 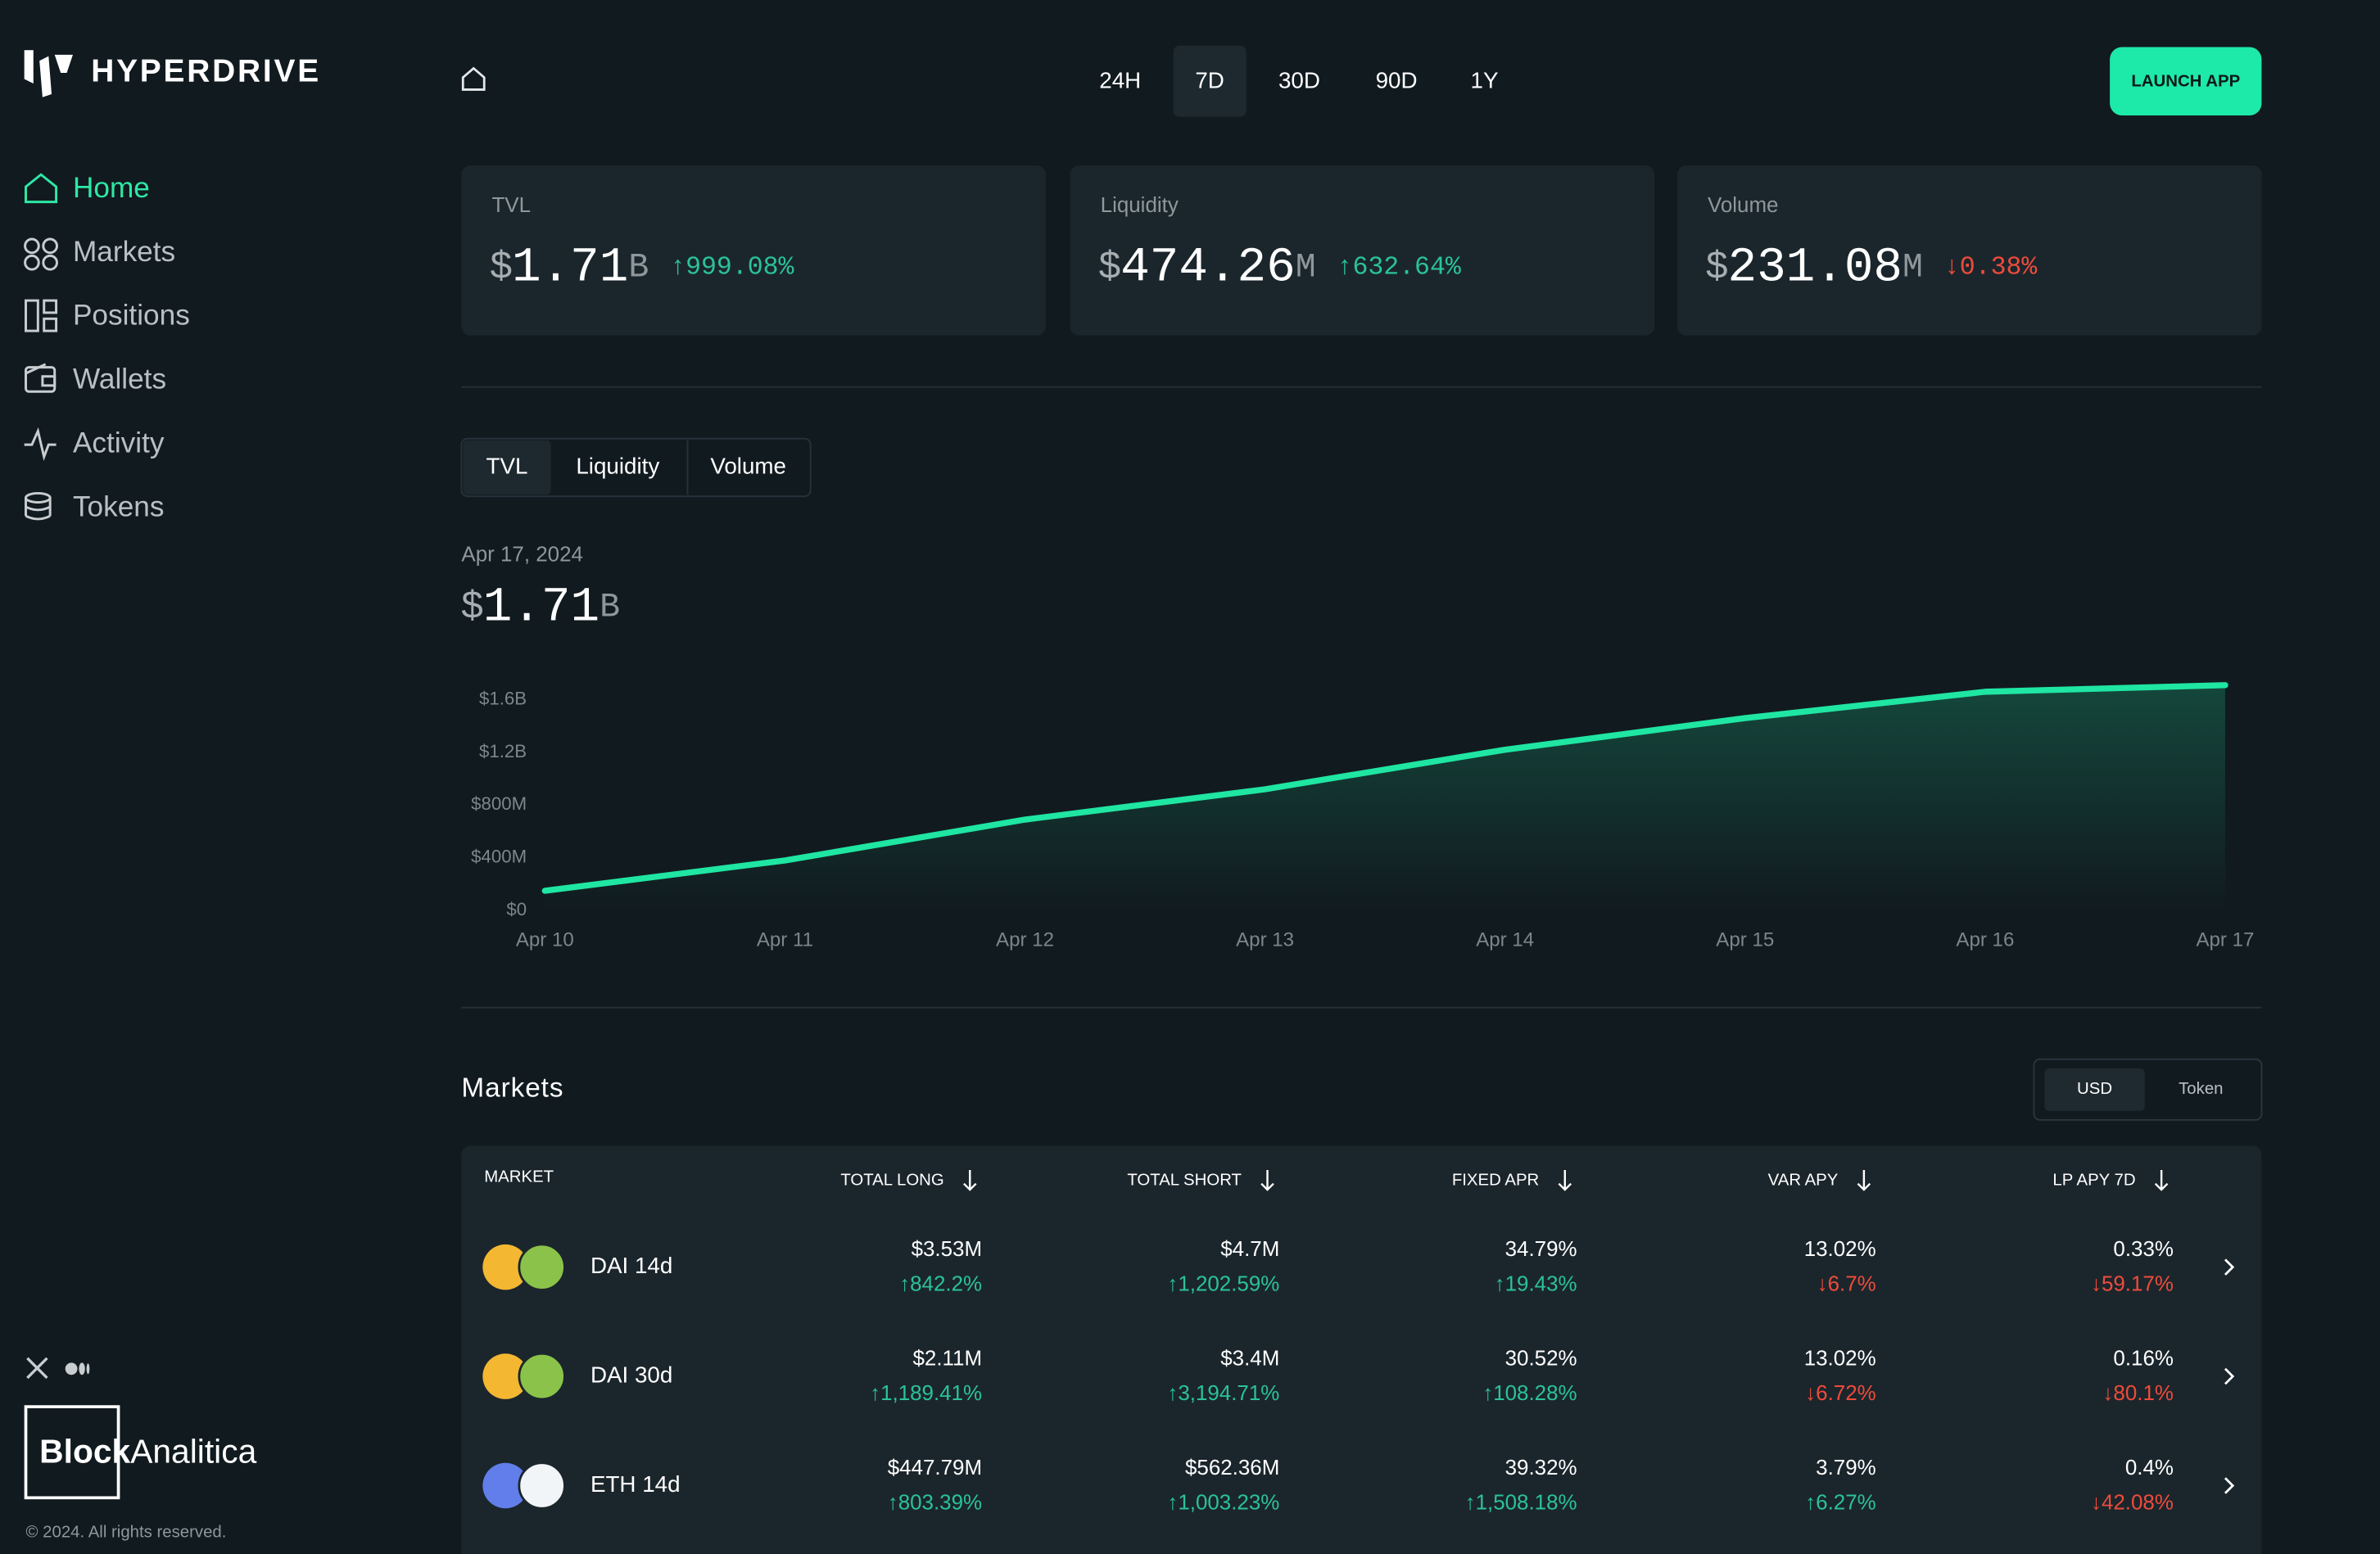 What do you see at coordinates (1846, 1468) in the screenshot?
I see `cell-value: 3.79%` at bounding box center [1846, 1468].